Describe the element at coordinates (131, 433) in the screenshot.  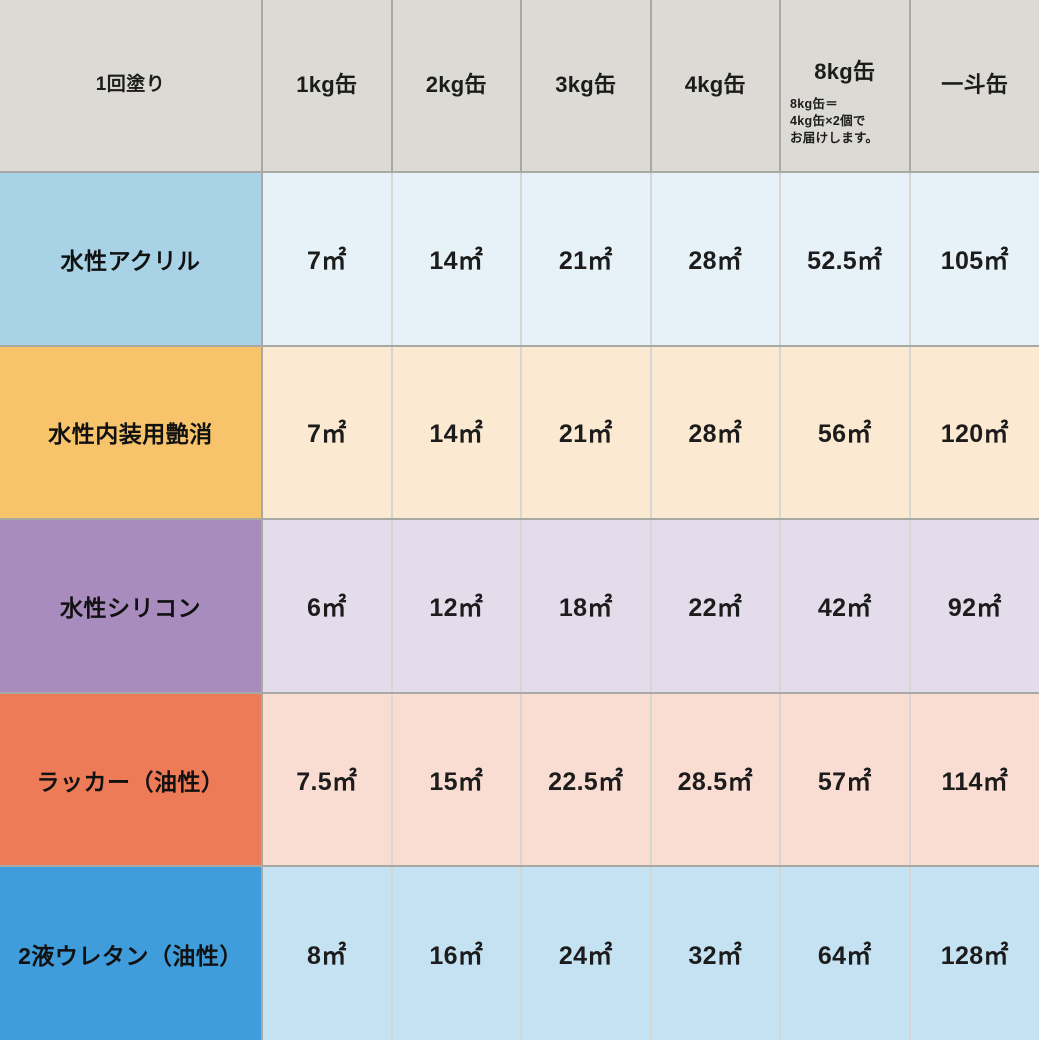
I see `row-label-interior-matte: 水性内装用艶消` at that location.